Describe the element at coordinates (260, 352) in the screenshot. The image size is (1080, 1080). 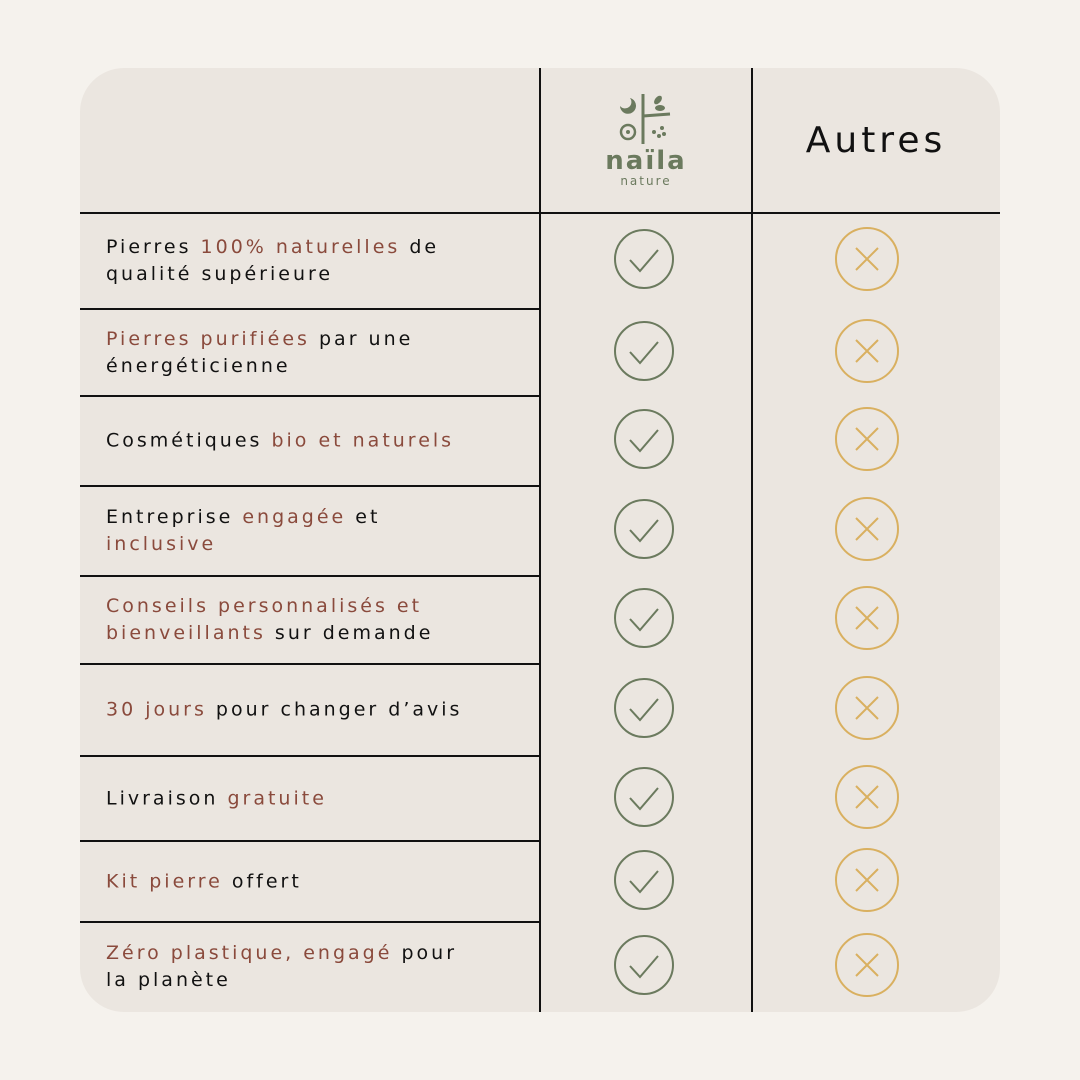
I see `text: par une énergéticienne` at that location.